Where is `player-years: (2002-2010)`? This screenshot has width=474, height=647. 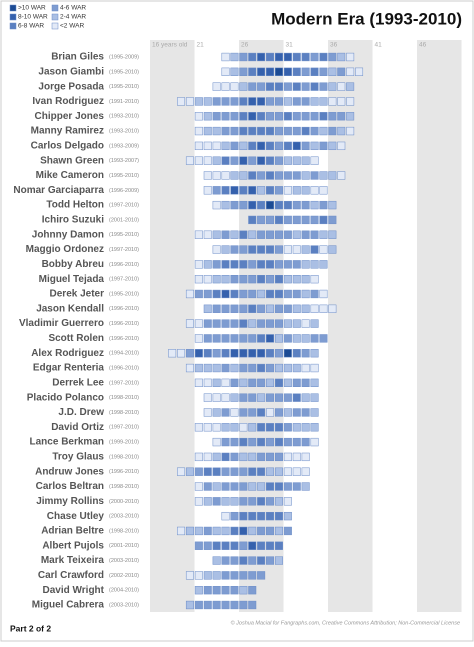 player-years: (2002-2010) is located at coordinates (124, 576).